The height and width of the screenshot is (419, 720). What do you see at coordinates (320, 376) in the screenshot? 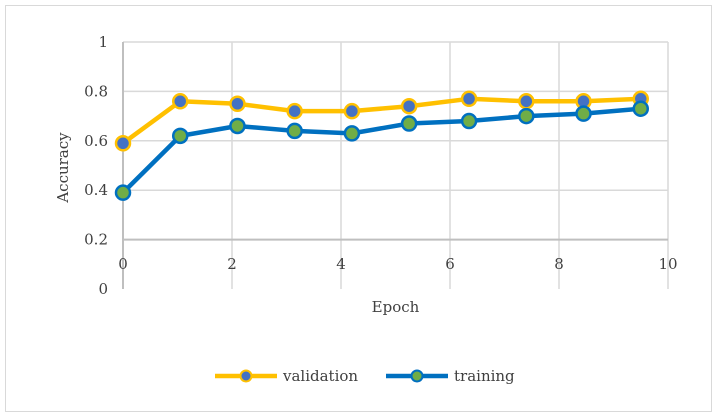
I see `legend-label: validation` at bounding box center [320, 376].